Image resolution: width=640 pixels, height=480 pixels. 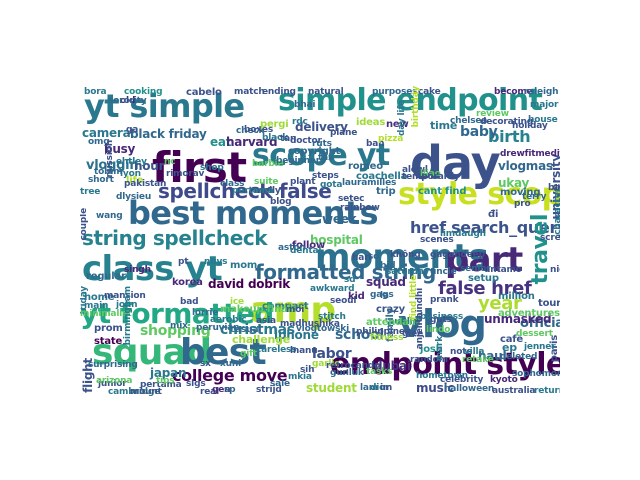 What do you see at coordinates (383, 332) in the screenshot?
I see `cloud-word: philippines` at bounding box center [383, 332].